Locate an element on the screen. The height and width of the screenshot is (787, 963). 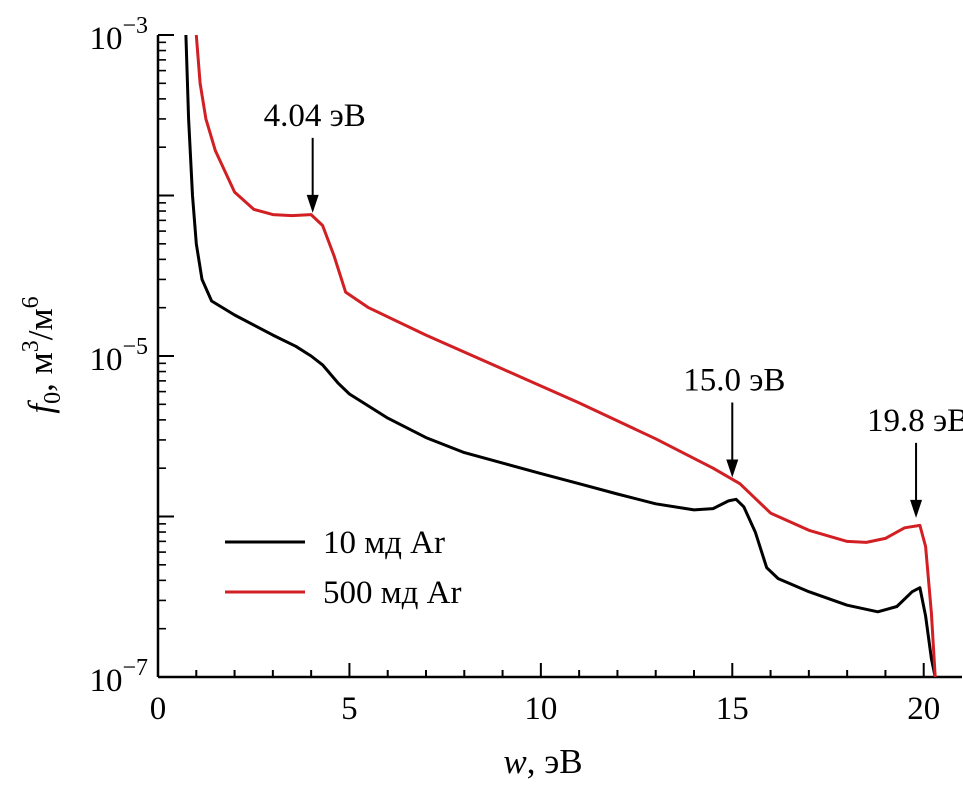
x-axis-var: w is located at coordinates (515, 761).